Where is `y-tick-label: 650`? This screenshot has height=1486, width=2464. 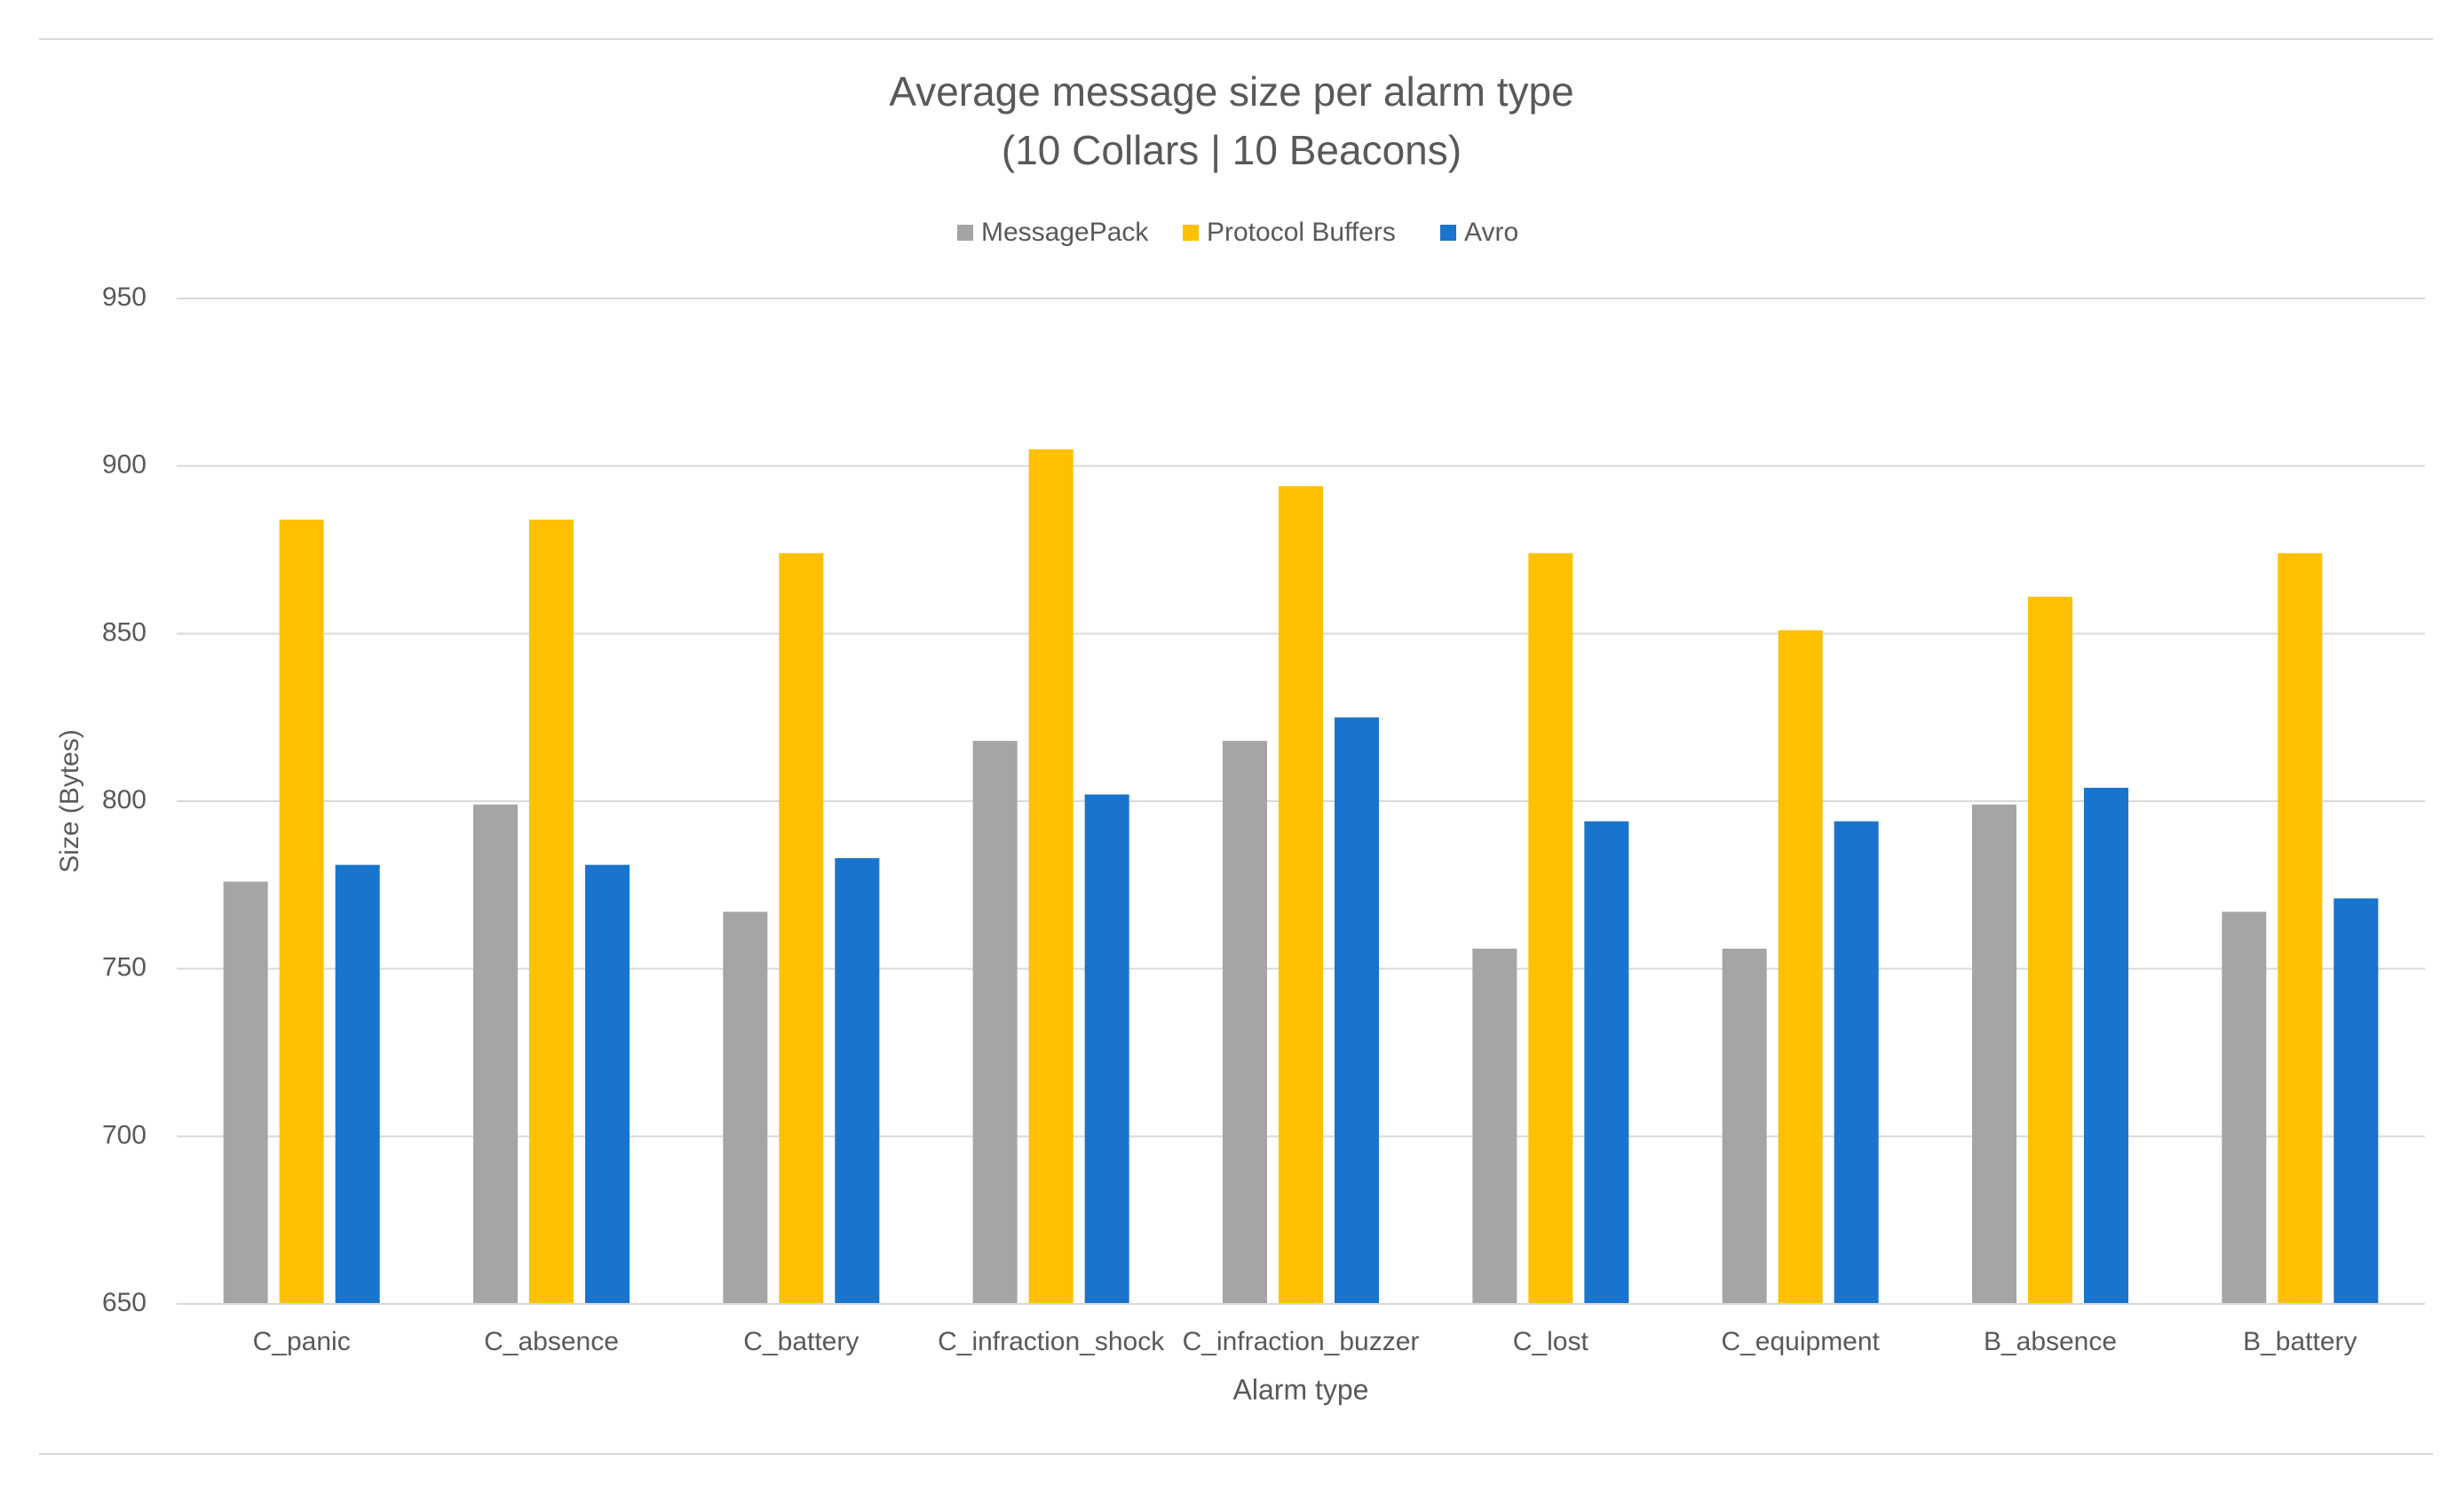
y-tick-label: 650 is located at coordinates (124, 1302).